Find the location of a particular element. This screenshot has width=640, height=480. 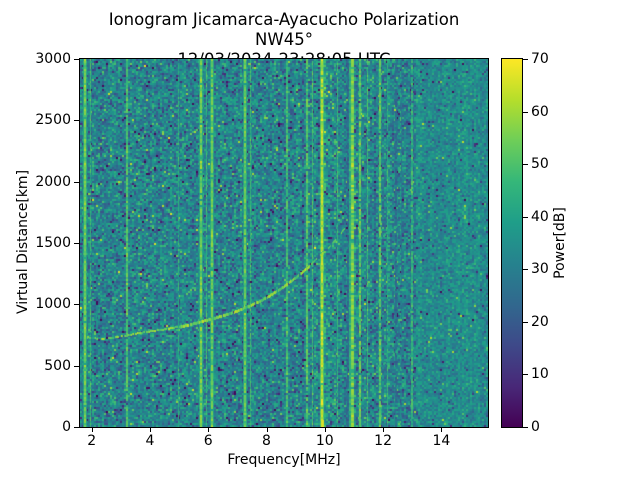

x-tick-label: 2 is located at coordinates (92, 441).